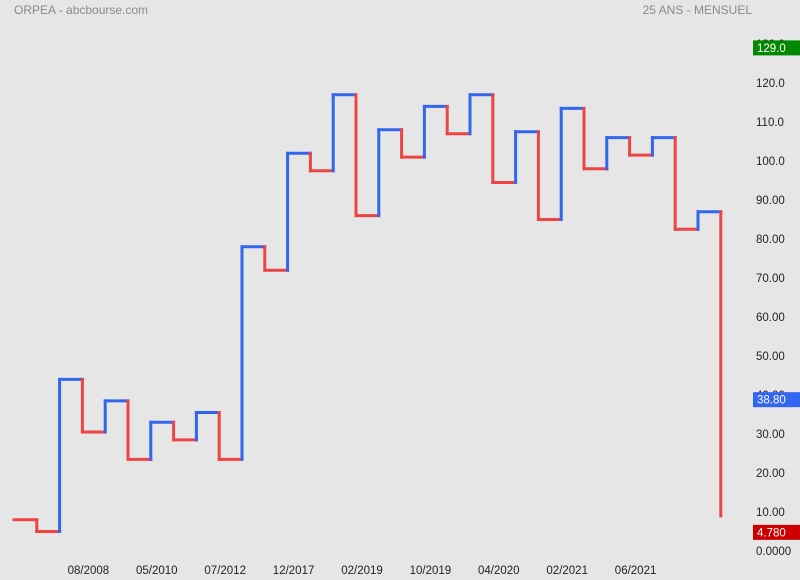  What do you see at coordinates (499, 571) in the screenshot?
I see `x-tick-label: 04/2020` at bounding box center [499, 571].